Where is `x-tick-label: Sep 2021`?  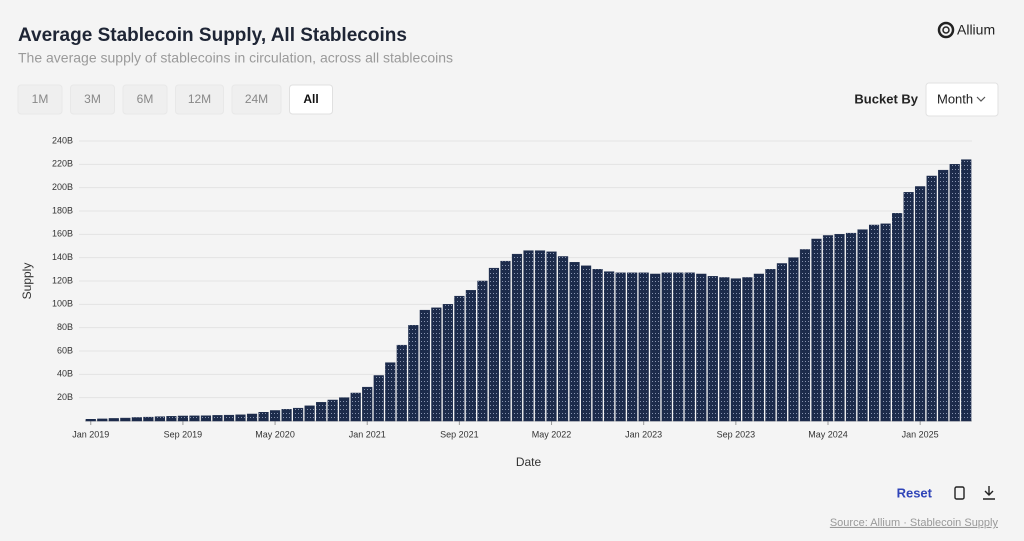 x-tick-label: Sep 2021 is located at coordinates (459, 434).